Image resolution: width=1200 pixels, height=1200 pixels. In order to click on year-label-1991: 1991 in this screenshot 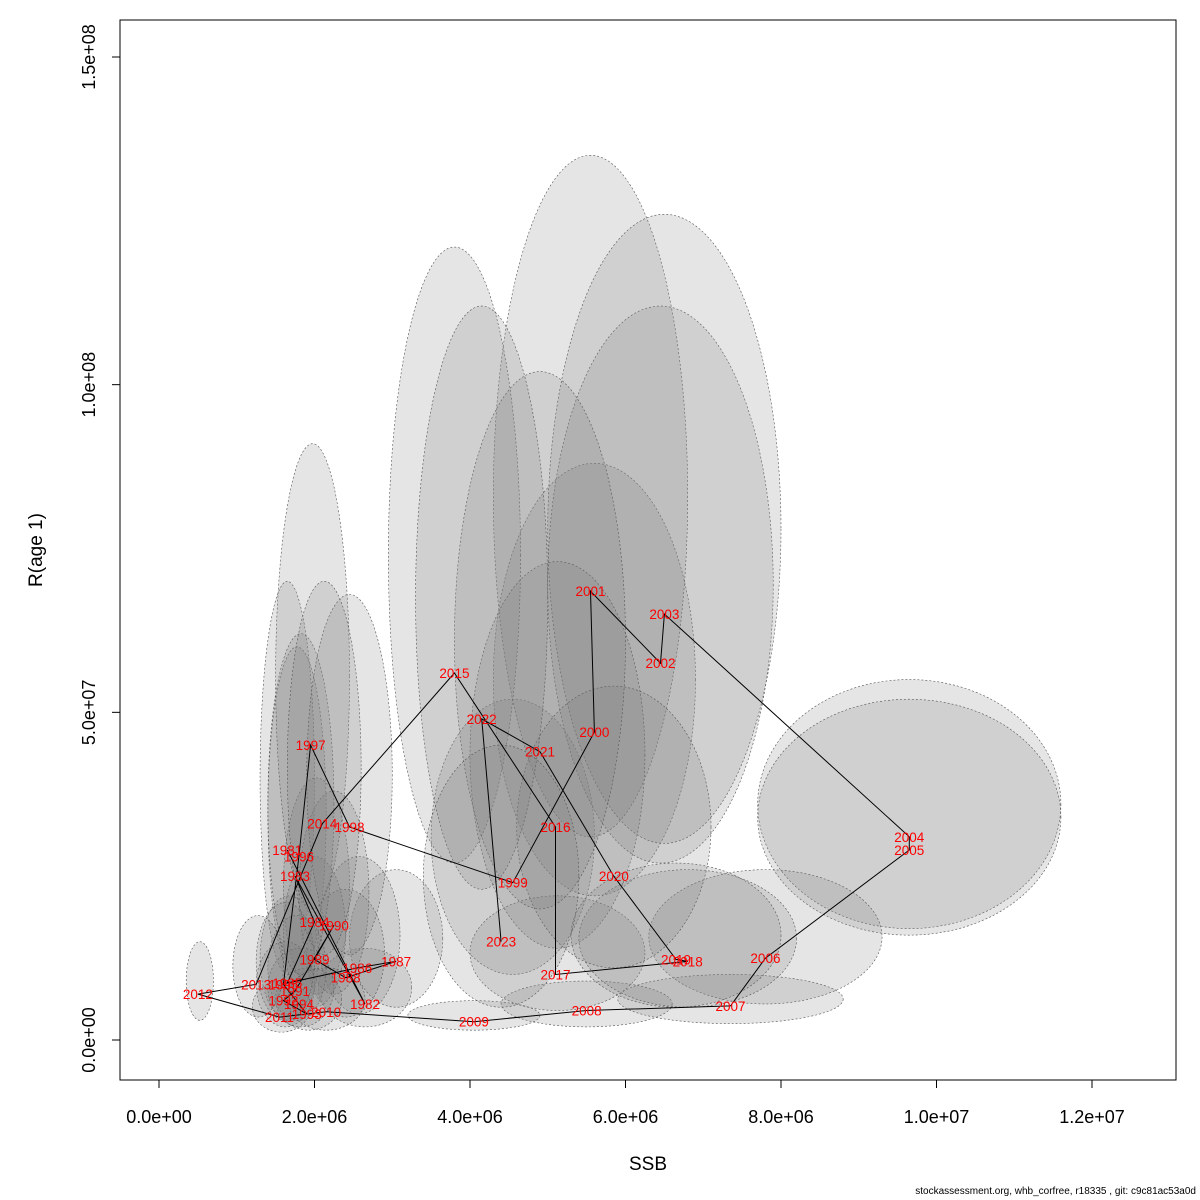, I will do `click(295, 991)`.